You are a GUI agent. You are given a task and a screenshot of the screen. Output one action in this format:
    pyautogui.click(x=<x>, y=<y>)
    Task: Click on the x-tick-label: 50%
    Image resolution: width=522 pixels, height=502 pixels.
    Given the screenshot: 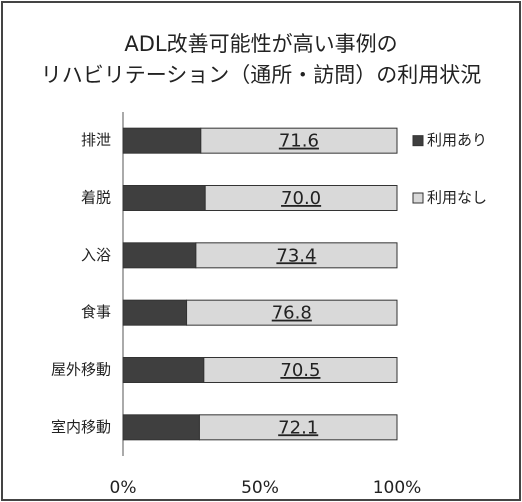 What is the action you would take?
    pyautogui.click(x=260, y=488)
    